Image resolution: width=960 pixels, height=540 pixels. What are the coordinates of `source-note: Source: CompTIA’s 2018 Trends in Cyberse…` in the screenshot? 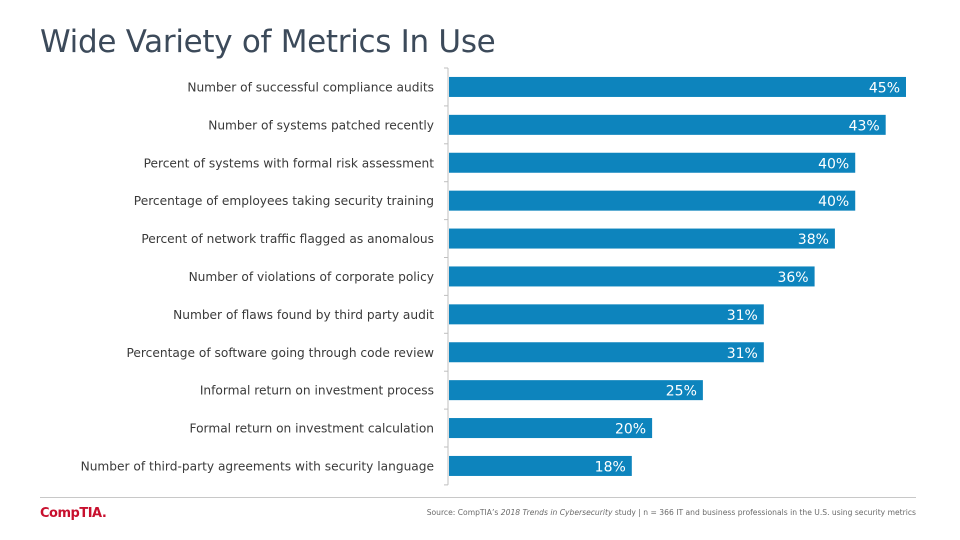 It's located at (671, 512).